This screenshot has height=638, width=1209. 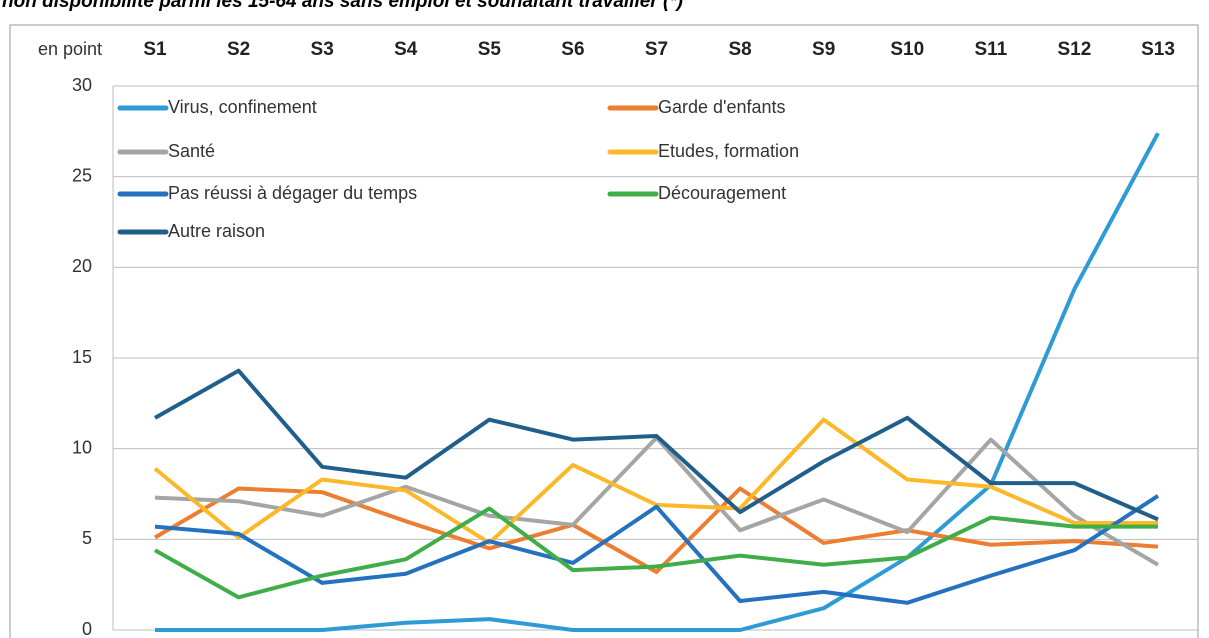 What do you see at coordinates (656, 49) in the screenshot?
I see `x-tick-label: S7` at bounding box center [656, 49].